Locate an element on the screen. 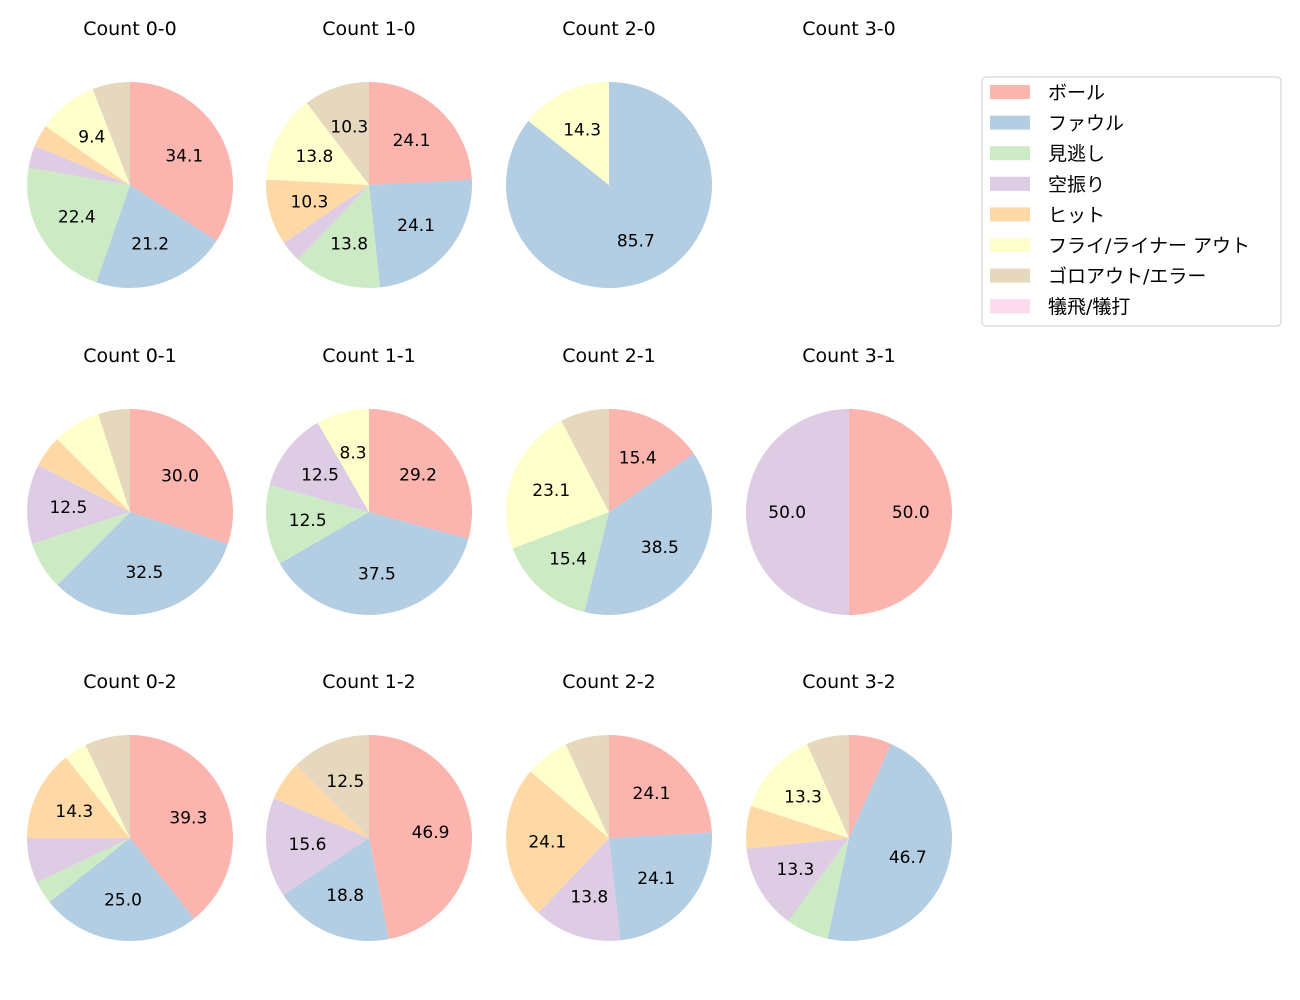 Image resolution: width=1300 pixels, height=1000 pixels. legend-frame is located at coordinates (1131, 201).